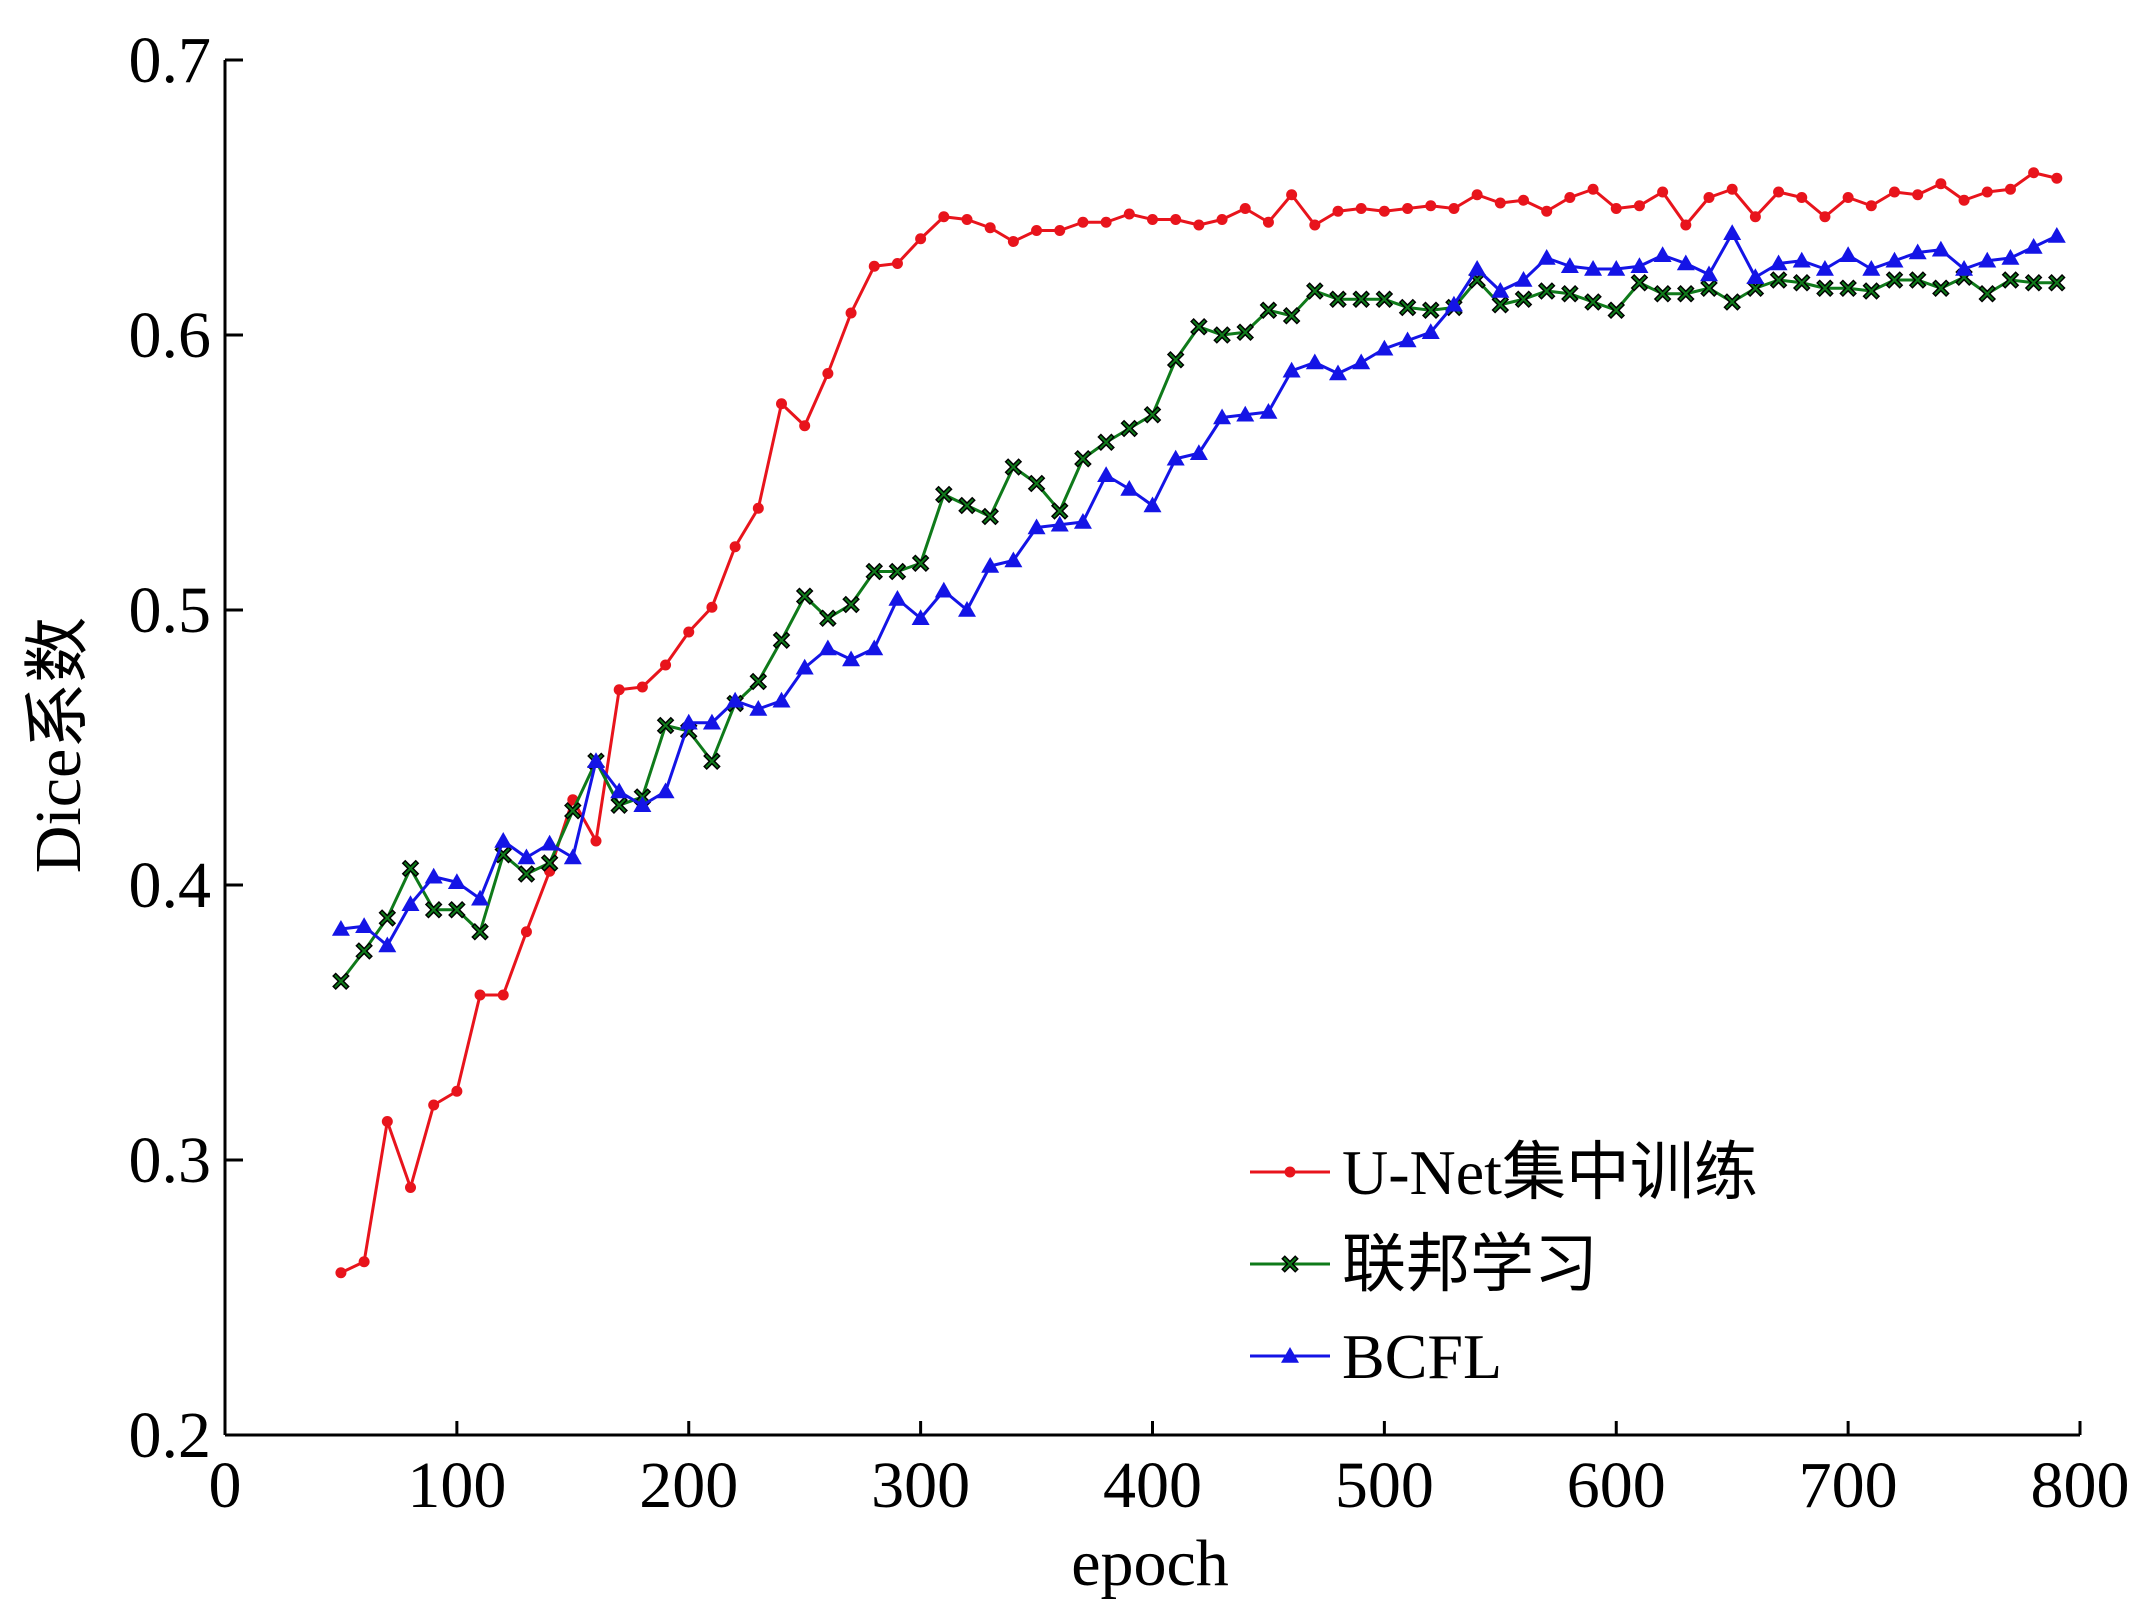 The width and height of the screenshot is (2133, 1608). What do you see at coordinates (170, 1435) in the screenshot?
I see `y-tick-label: 0.2` at bounding box center [170, 1435].